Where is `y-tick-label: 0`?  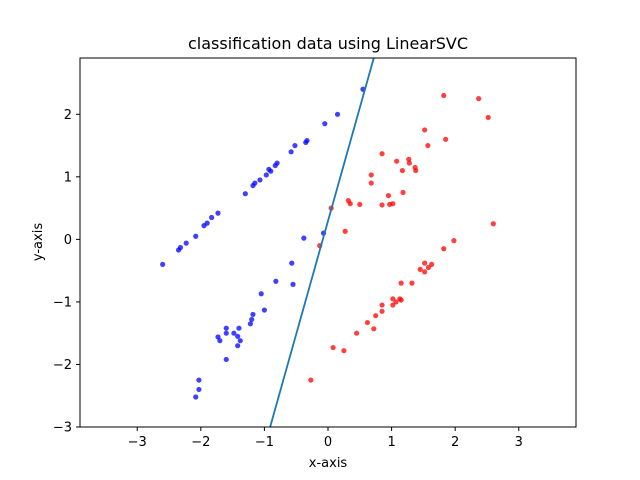
y-tick-label: 0 is located at coordinates (68, 240).